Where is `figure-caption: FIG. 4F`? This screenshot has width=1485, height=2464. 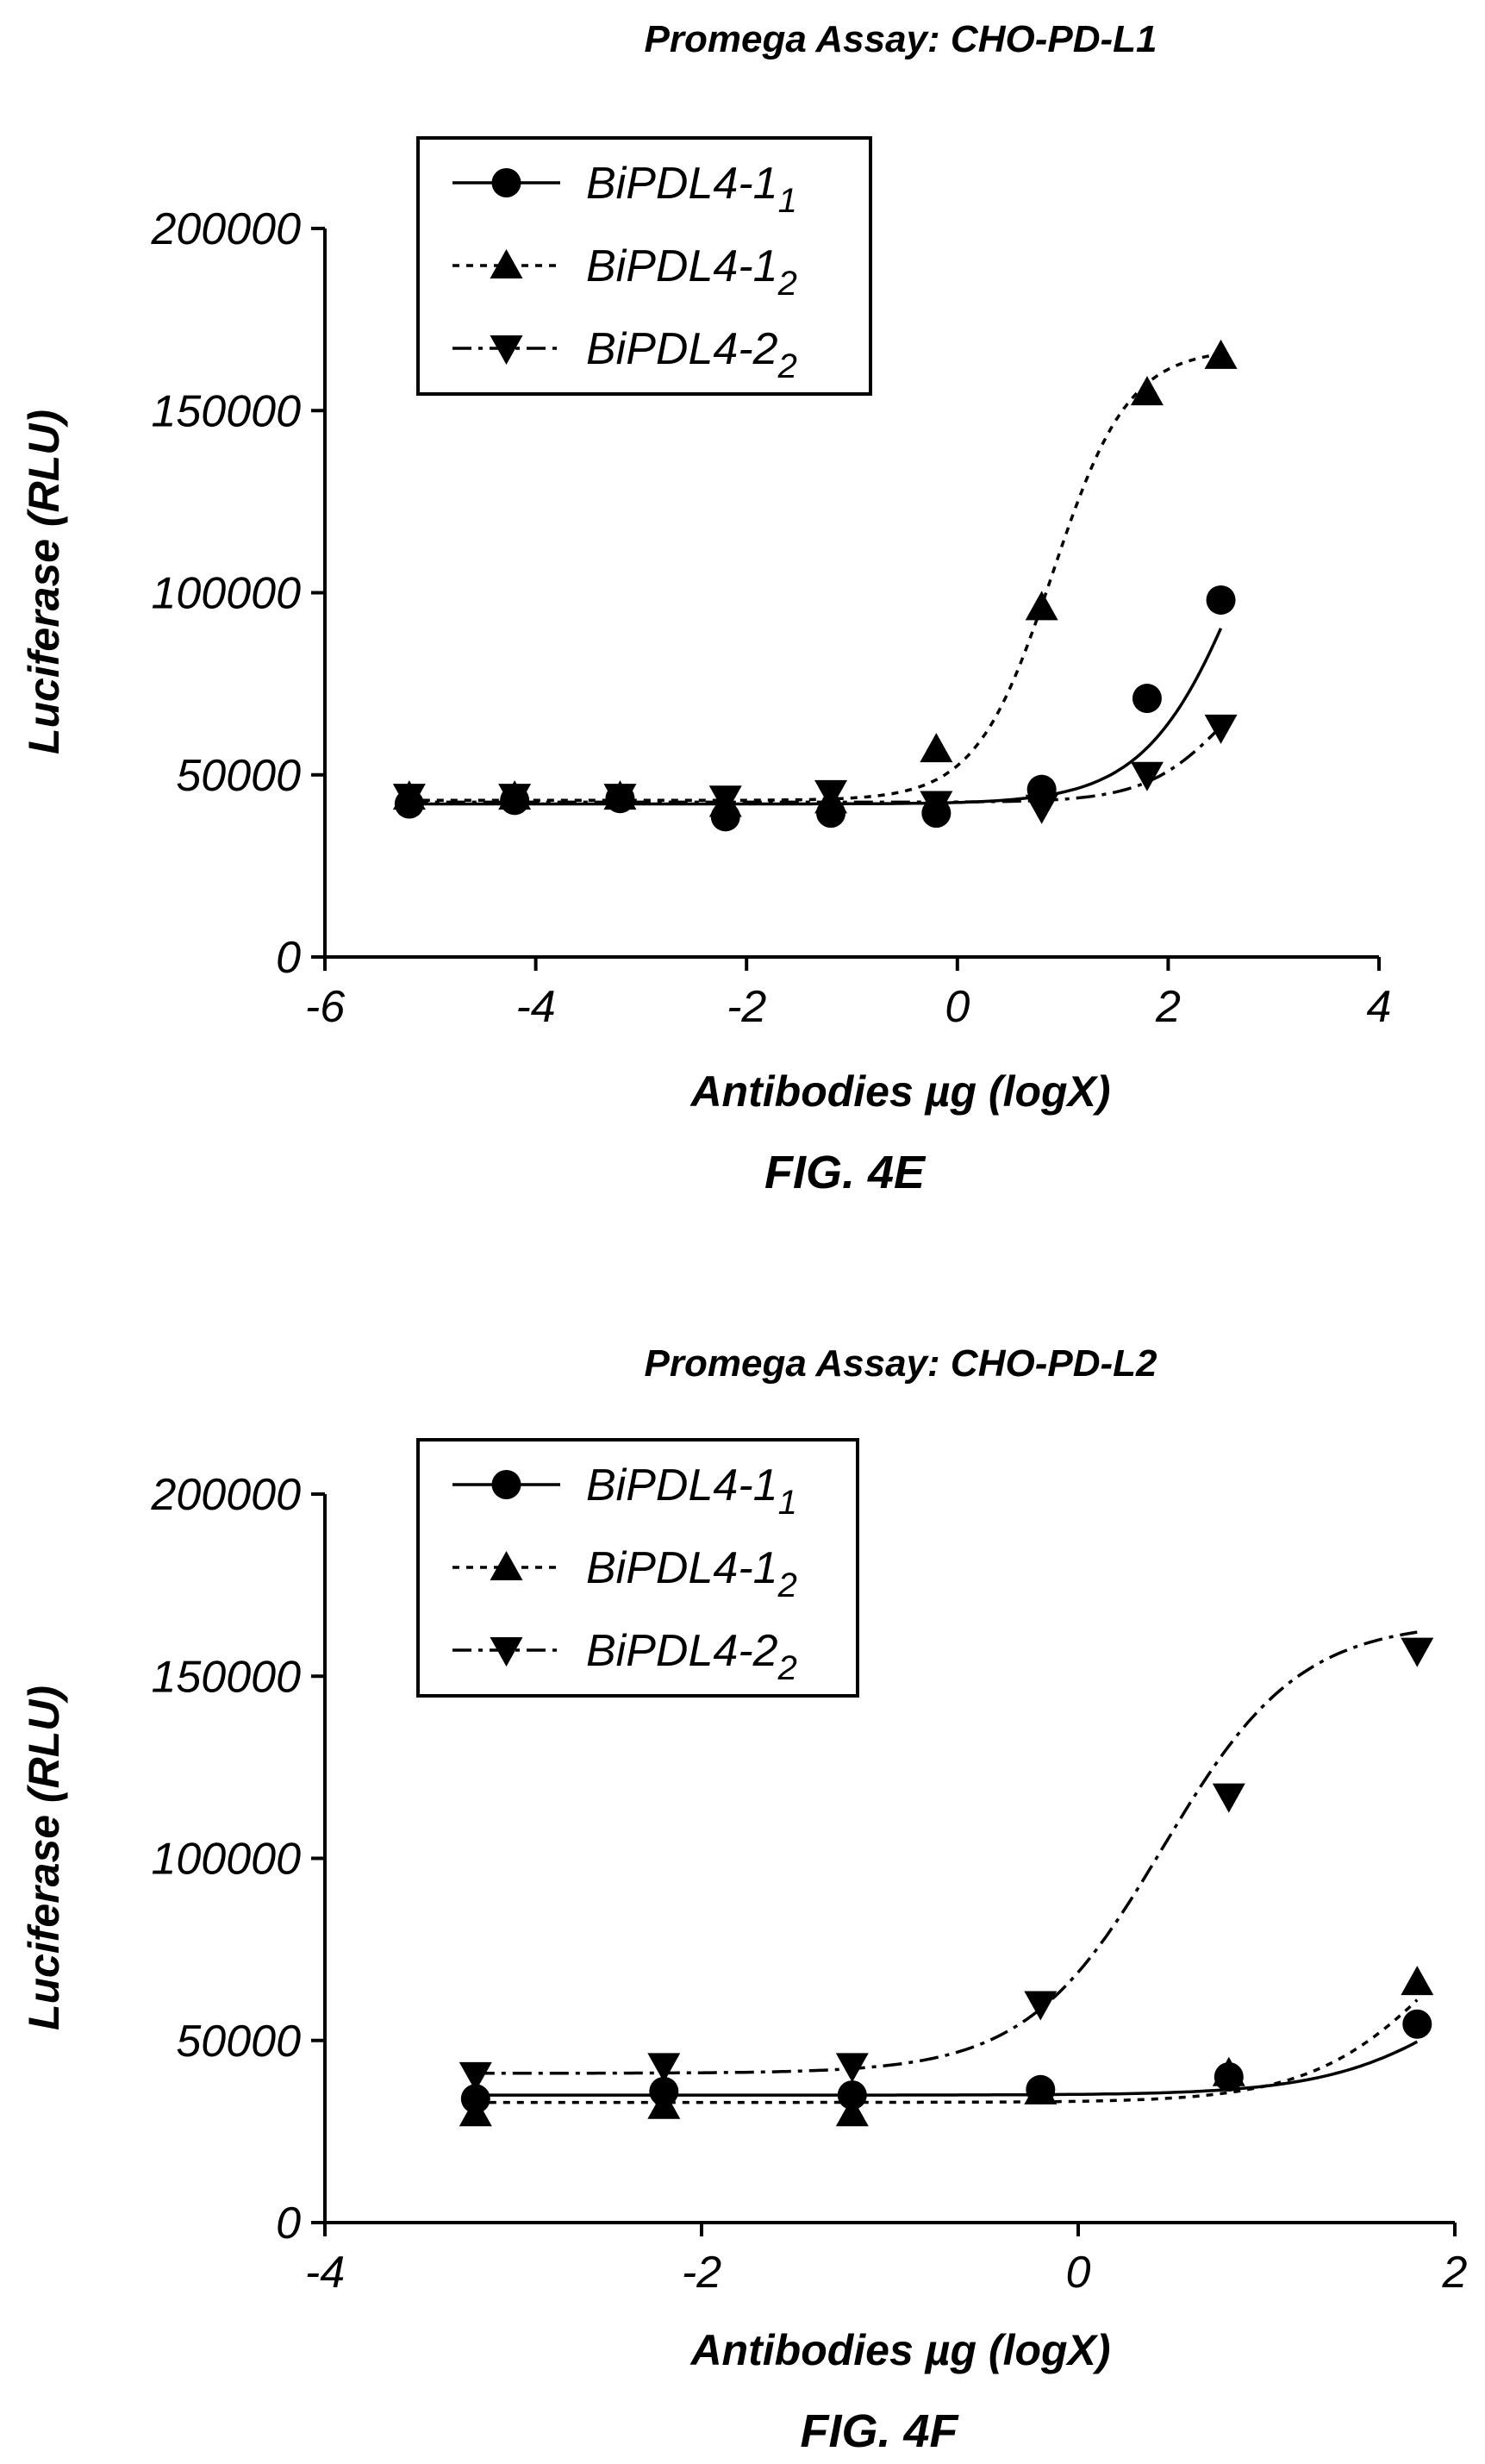
figure-caption: FIG. 4F is located at coordinates (879, 2431).